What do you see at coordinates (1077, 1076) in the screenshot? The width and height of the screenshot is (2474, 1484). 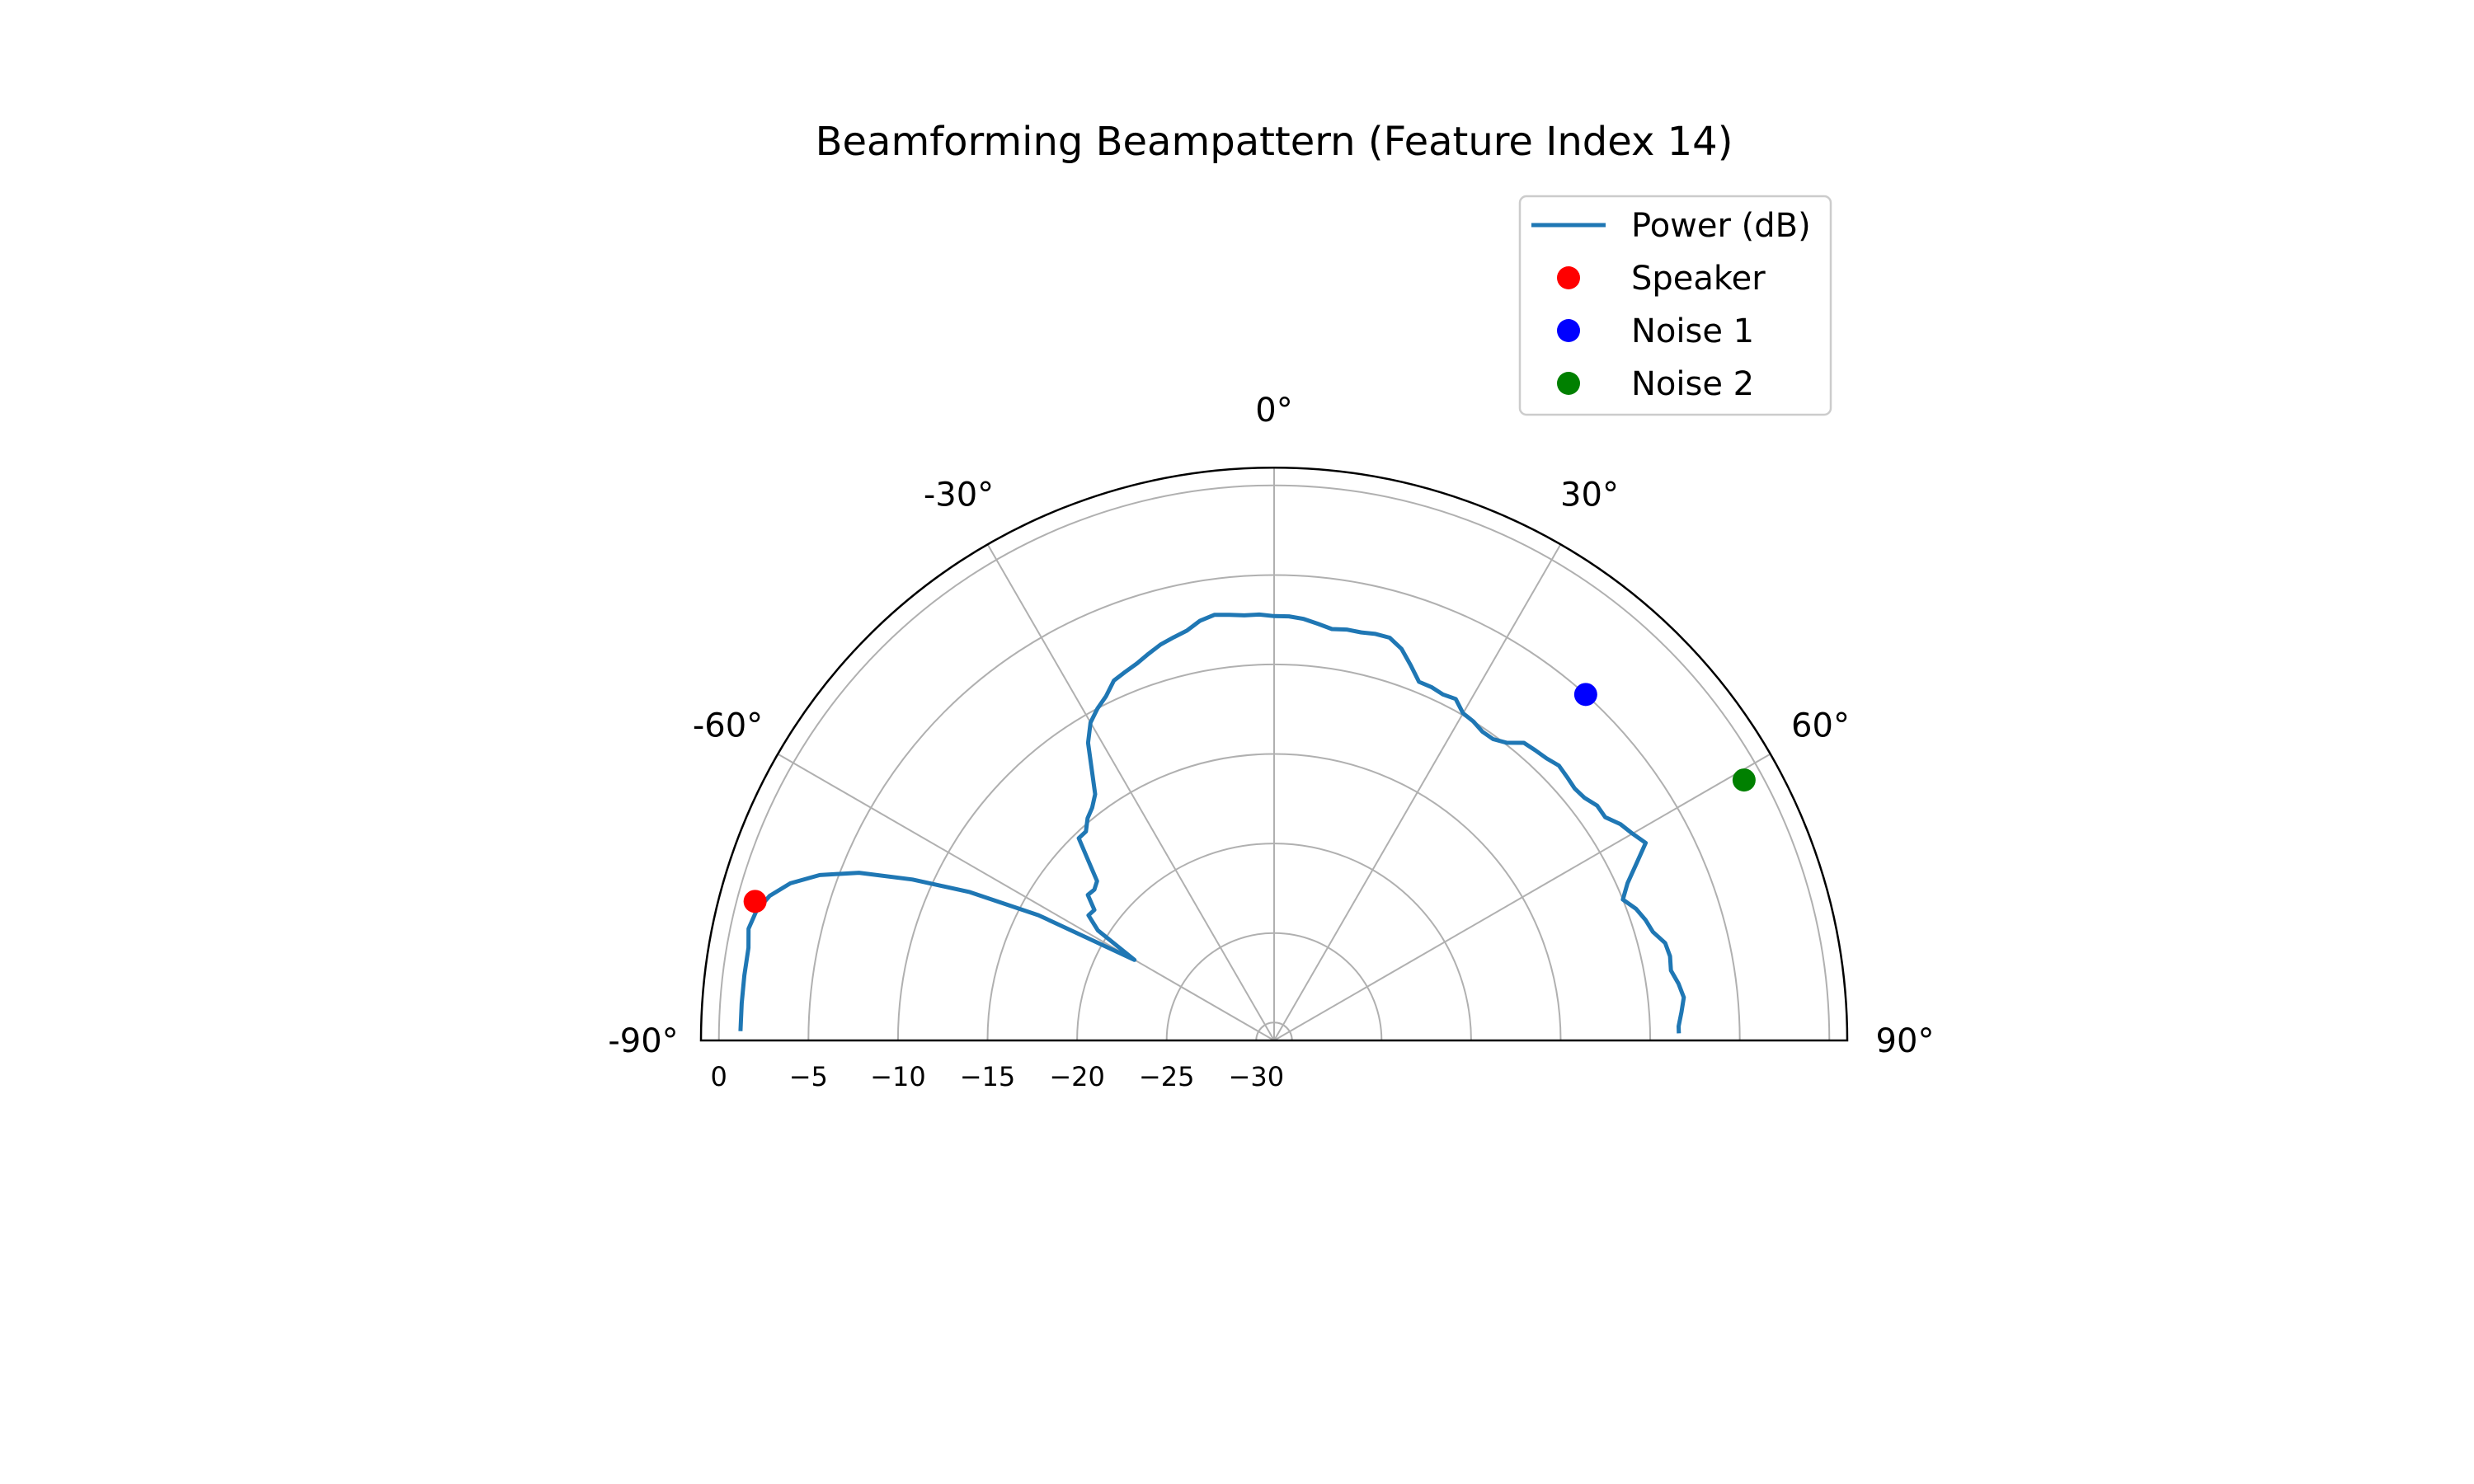 I see `r-tick-label: −20` at bounding box center [1077, 1076].